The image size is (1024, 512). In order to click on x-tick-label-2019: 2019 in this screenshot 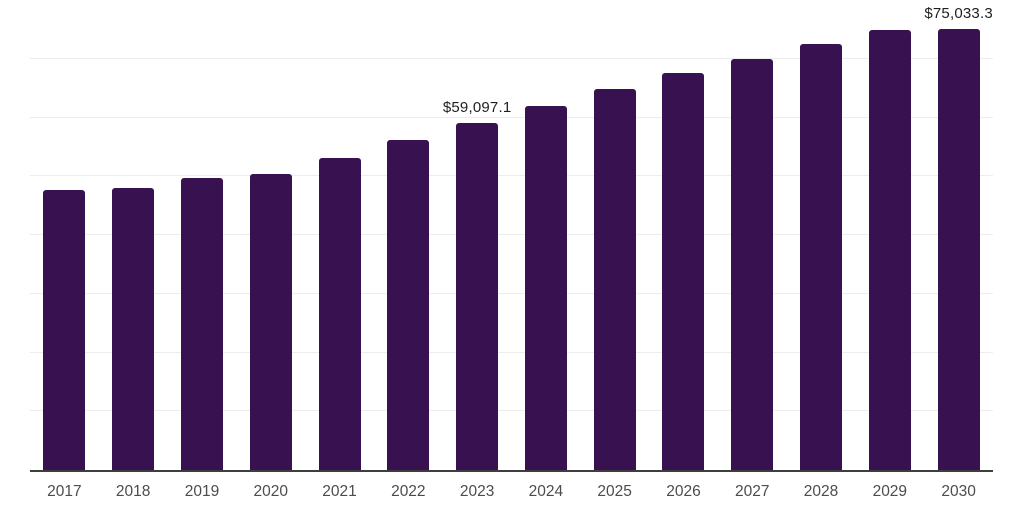, I will do `click(202, 491)`.